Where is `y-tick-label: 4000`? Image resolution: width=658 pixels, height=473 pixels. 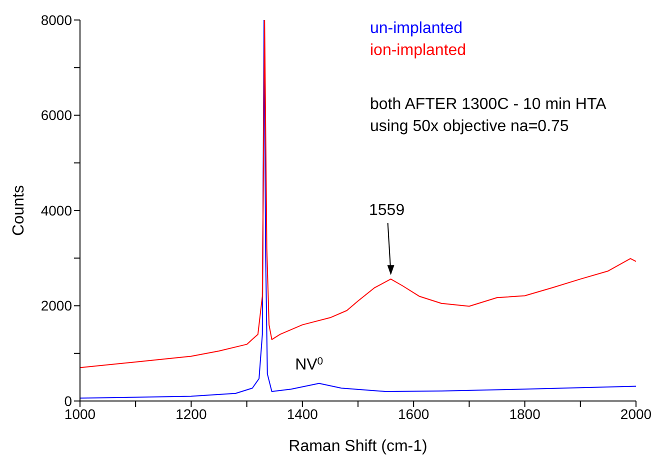
y-tick-label: 4000 is located at coordinates (56, 210).